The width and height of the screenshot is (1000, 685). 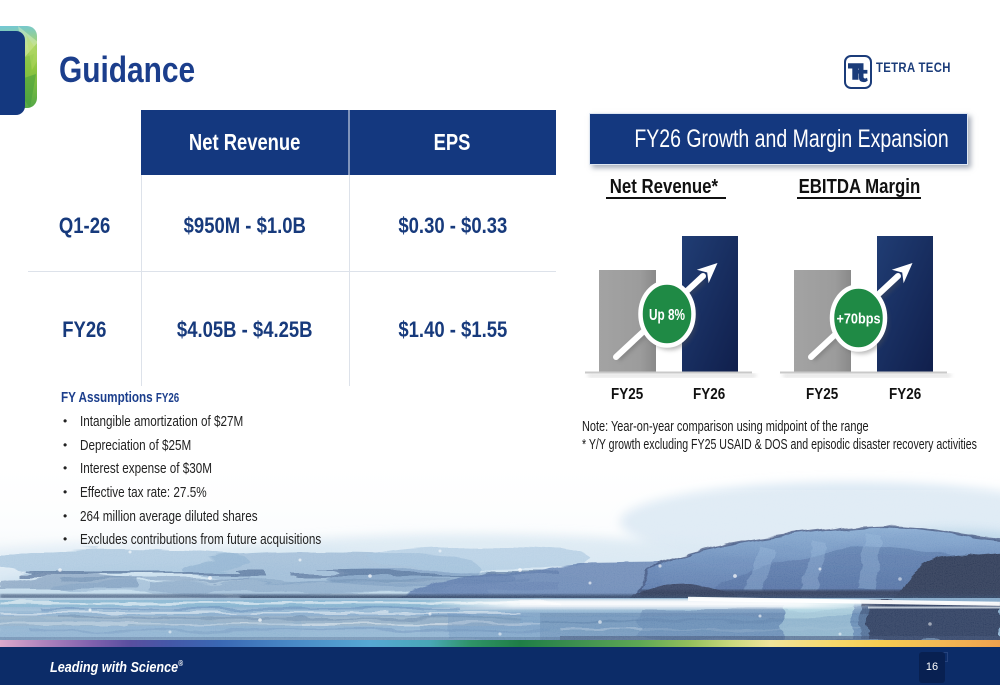 What do you see at coordinates (859, 319) in the screenshot?
I see `svg-text: +70bps` at bounding box center [859, 319].